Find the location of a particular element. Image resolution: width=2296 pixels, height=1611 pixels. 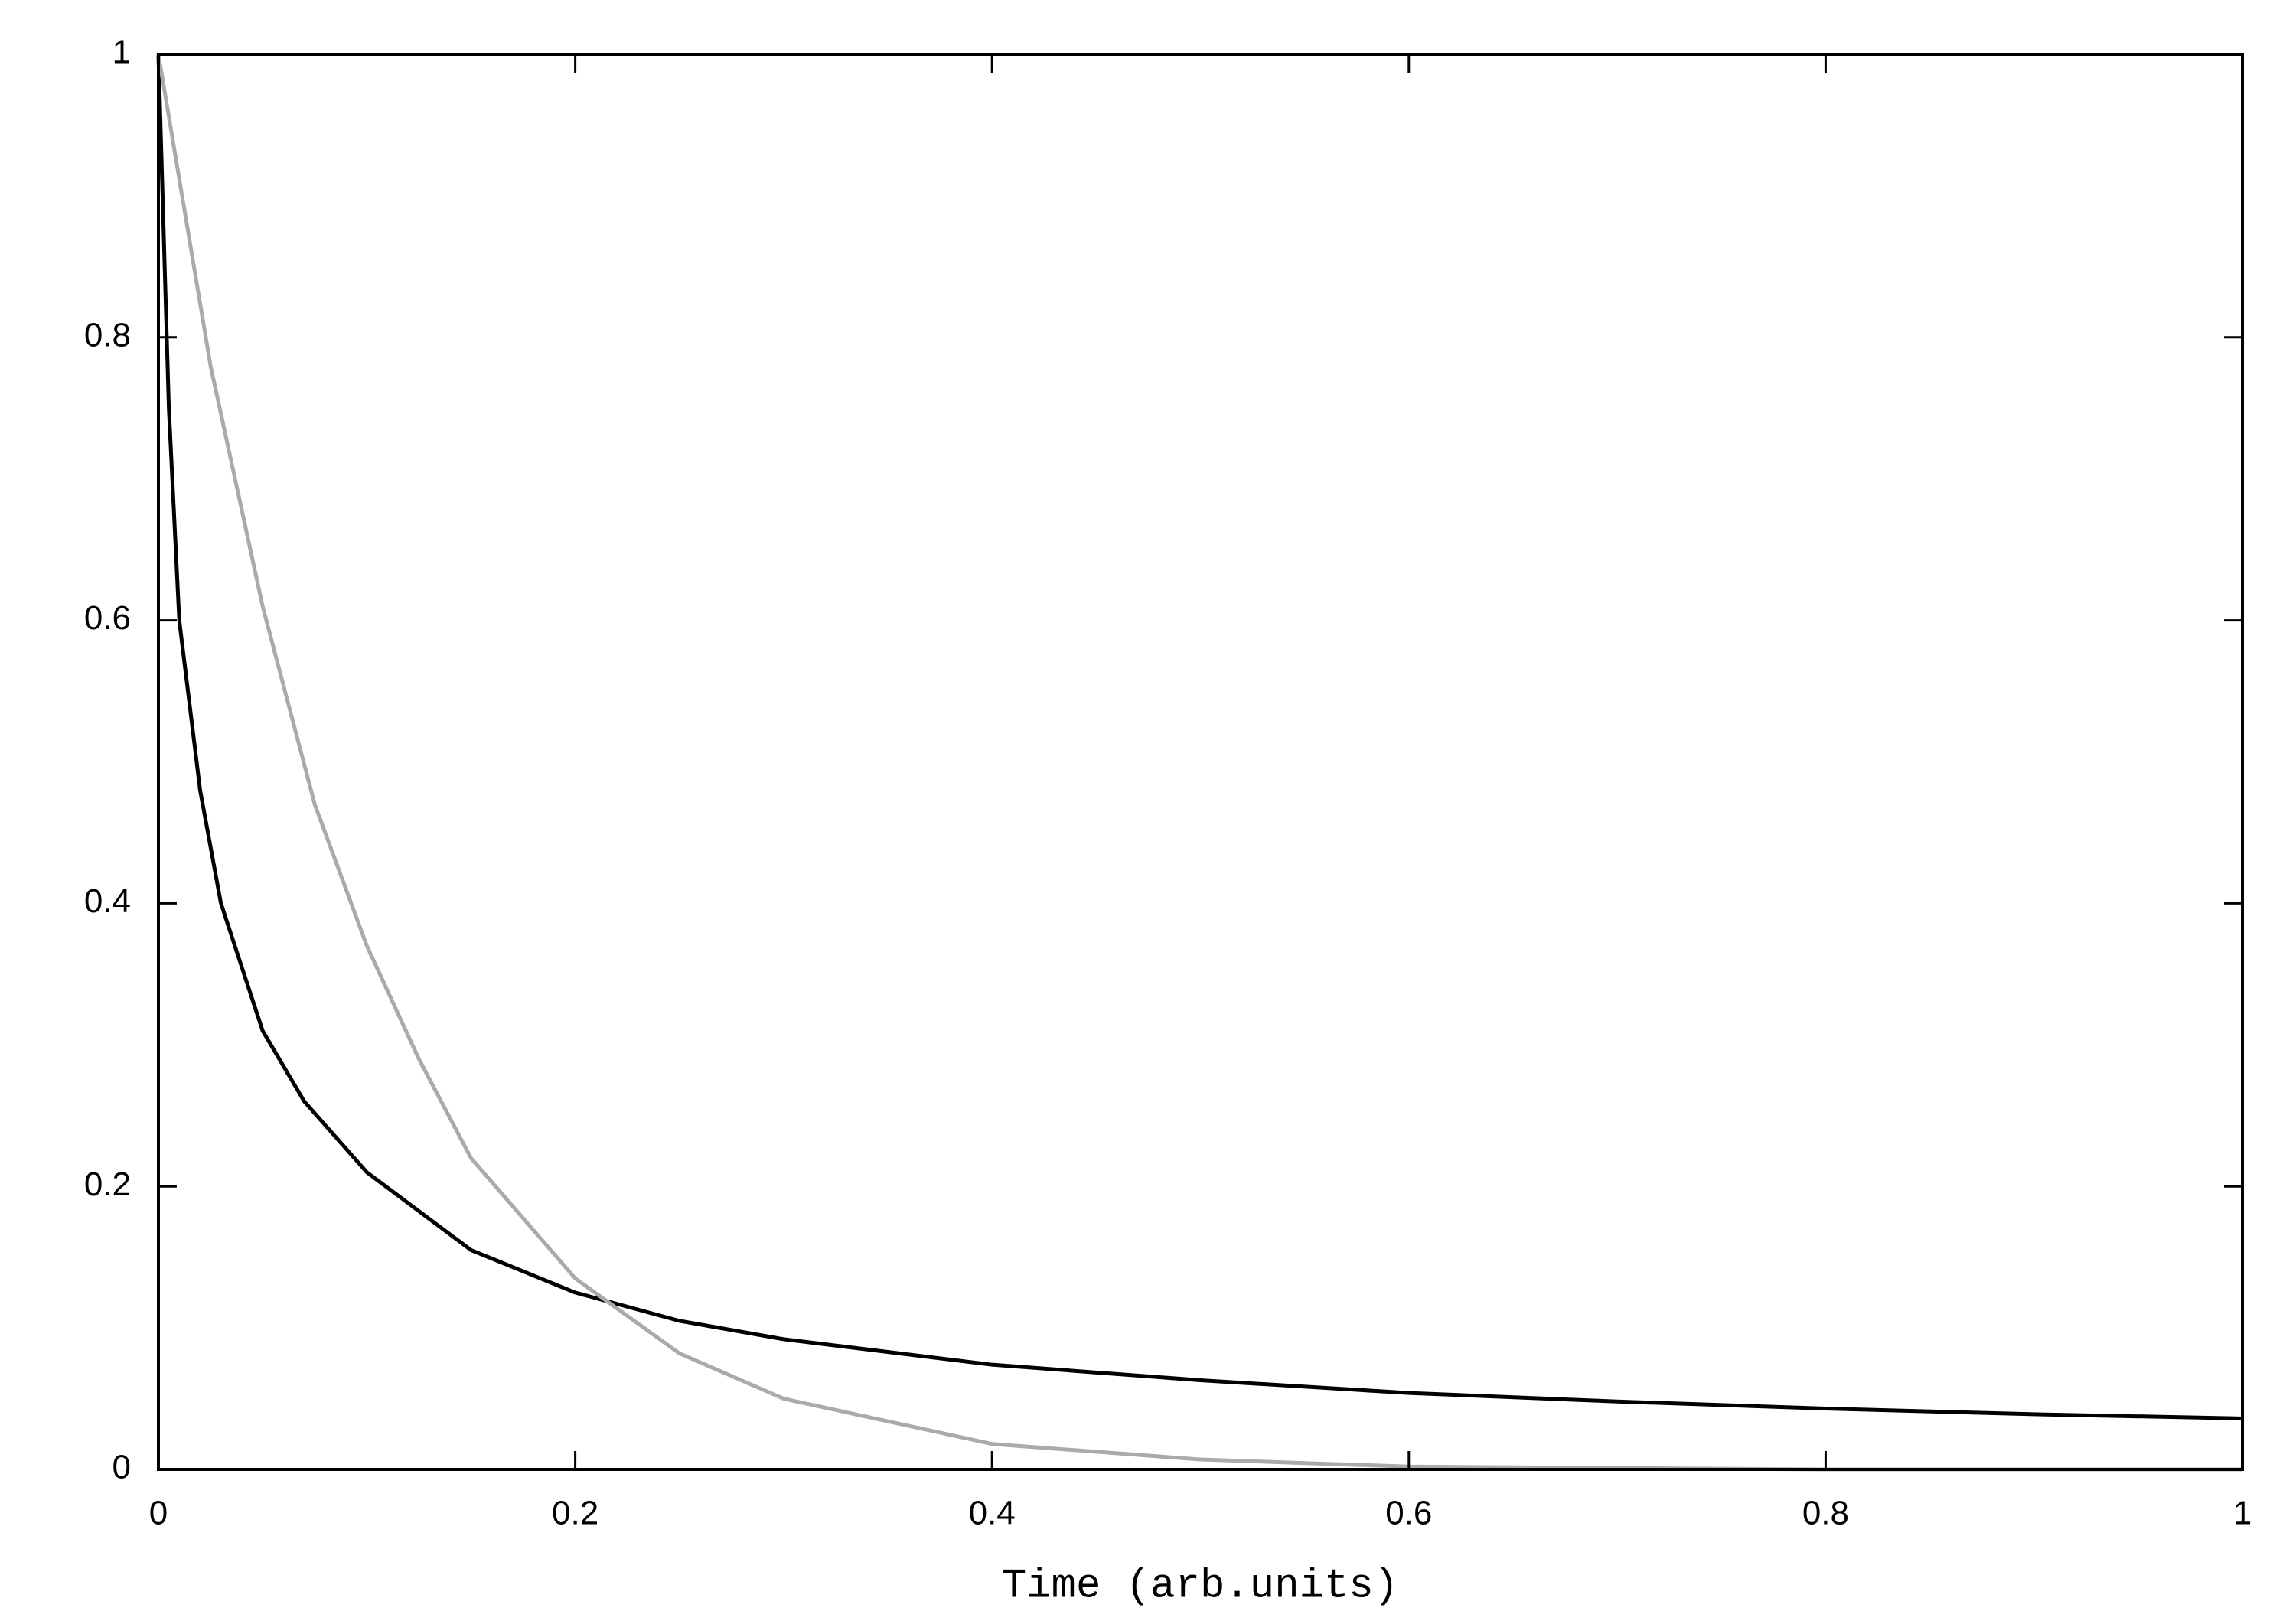

x-tick-label: 0.6 is located at coordinates (1408, 1513).